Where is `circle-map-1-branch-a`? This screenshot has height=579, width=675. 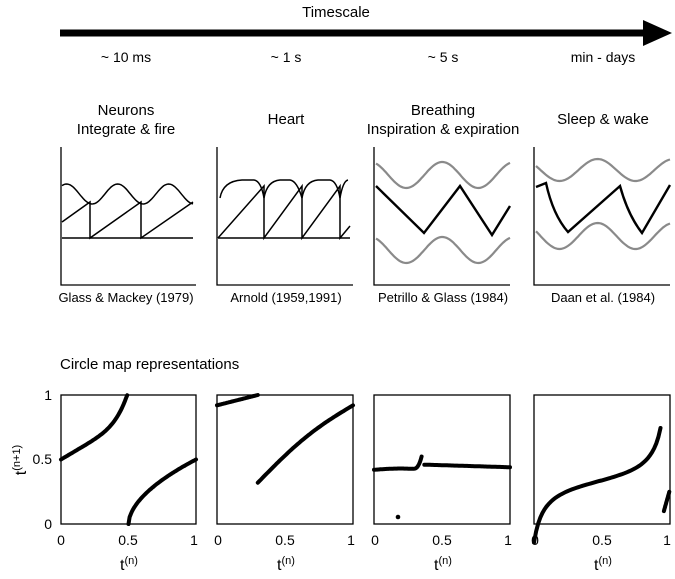
circle-map-1-branch-a is located at coordinates (94, 427).